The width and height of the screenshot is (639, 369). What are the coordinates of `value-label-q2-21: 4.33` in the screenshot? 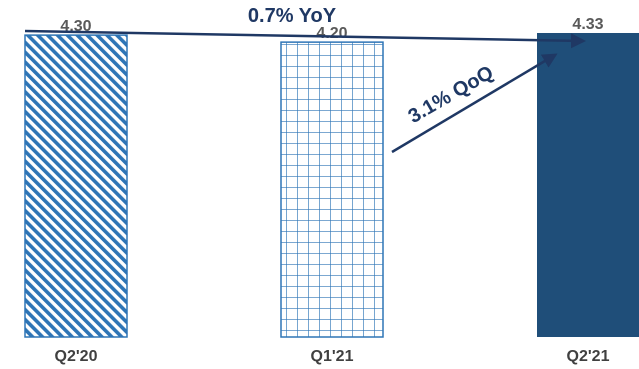 It's located at (587, 24).